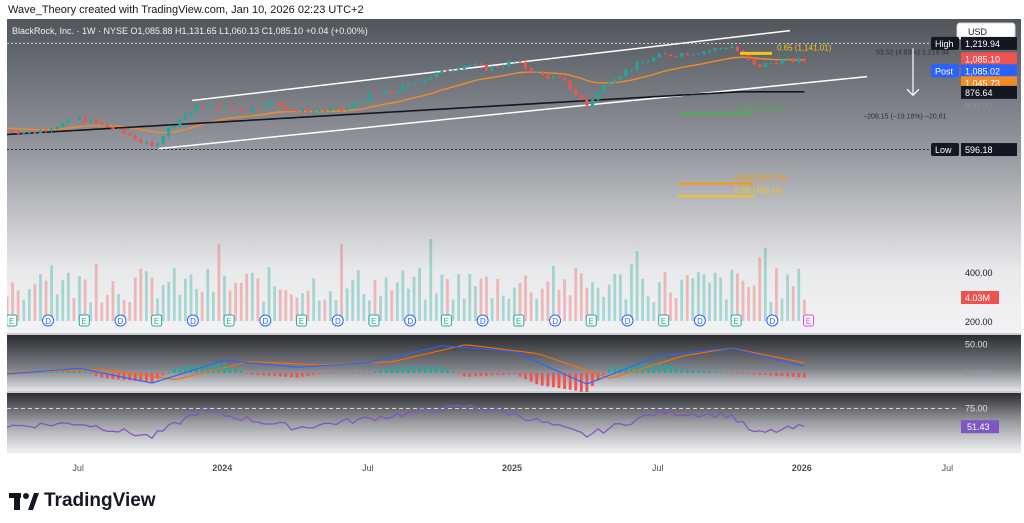 The image size is (1024, 523). I want to click on currency-button: USD, so click(986, 31).